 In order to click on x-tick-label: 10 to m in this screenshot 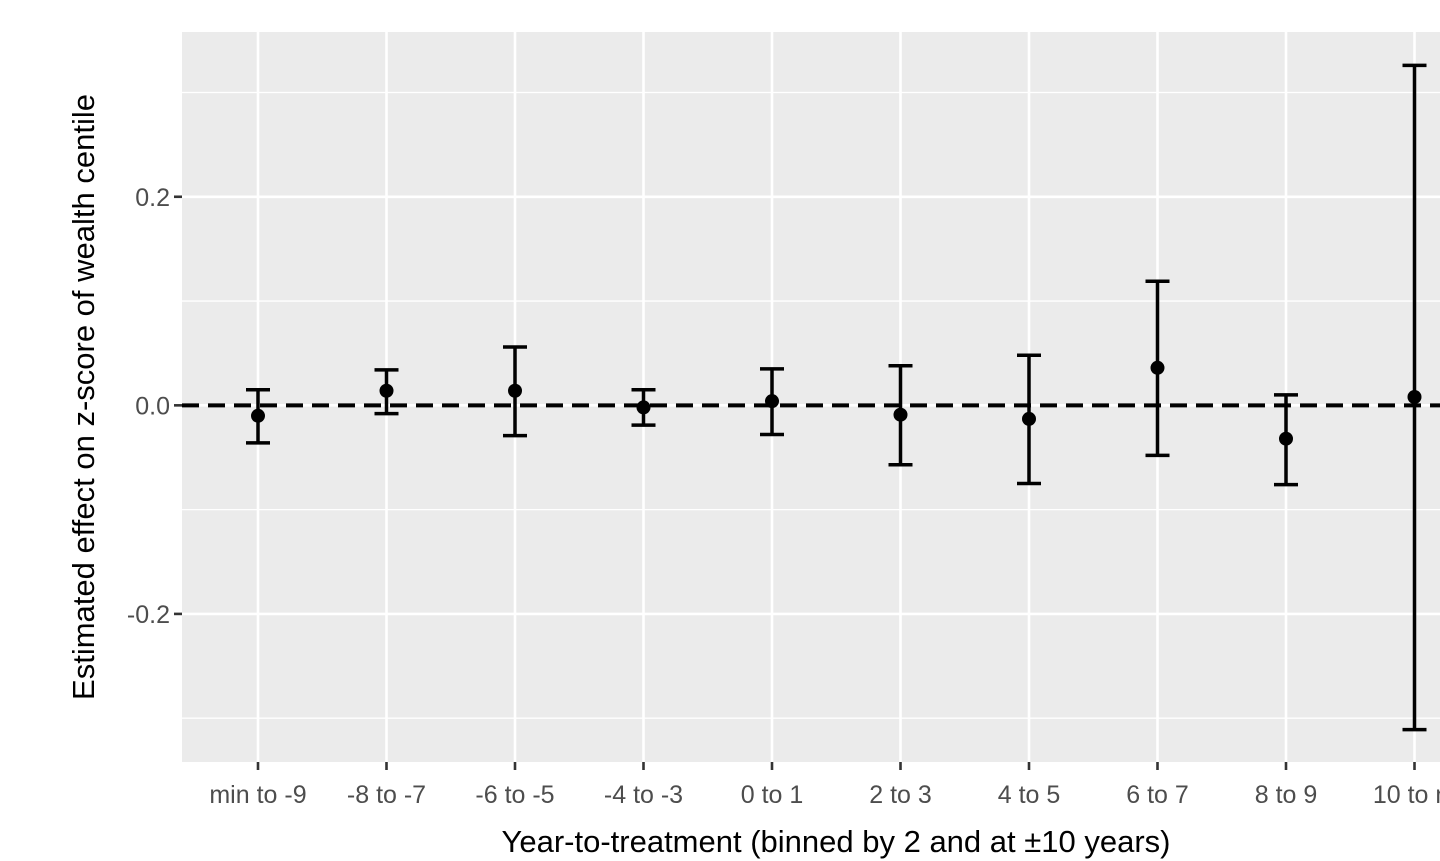, I will do `click(1406, 795)`.